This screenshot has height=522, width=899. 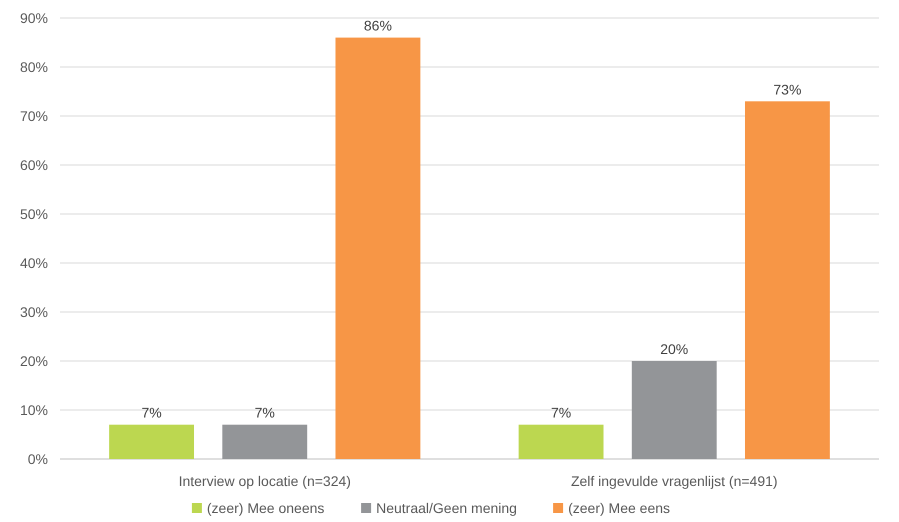 What do you see at coordinates (34, 66) in the screenshot?
I see `y-tick-label: 80%` at bounding box center [34, 66].